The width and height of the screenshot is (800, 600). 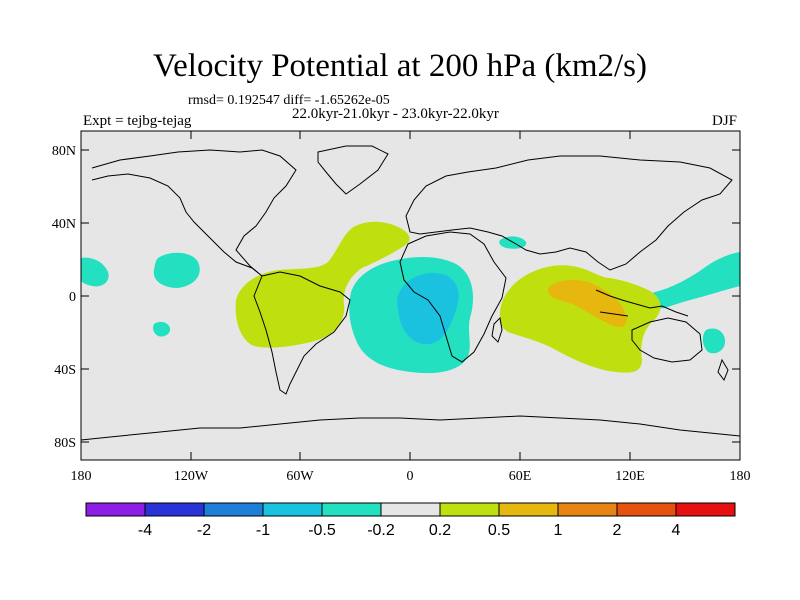 I want to click on lon-tick-label: 60W, so click(x=300, y=476).